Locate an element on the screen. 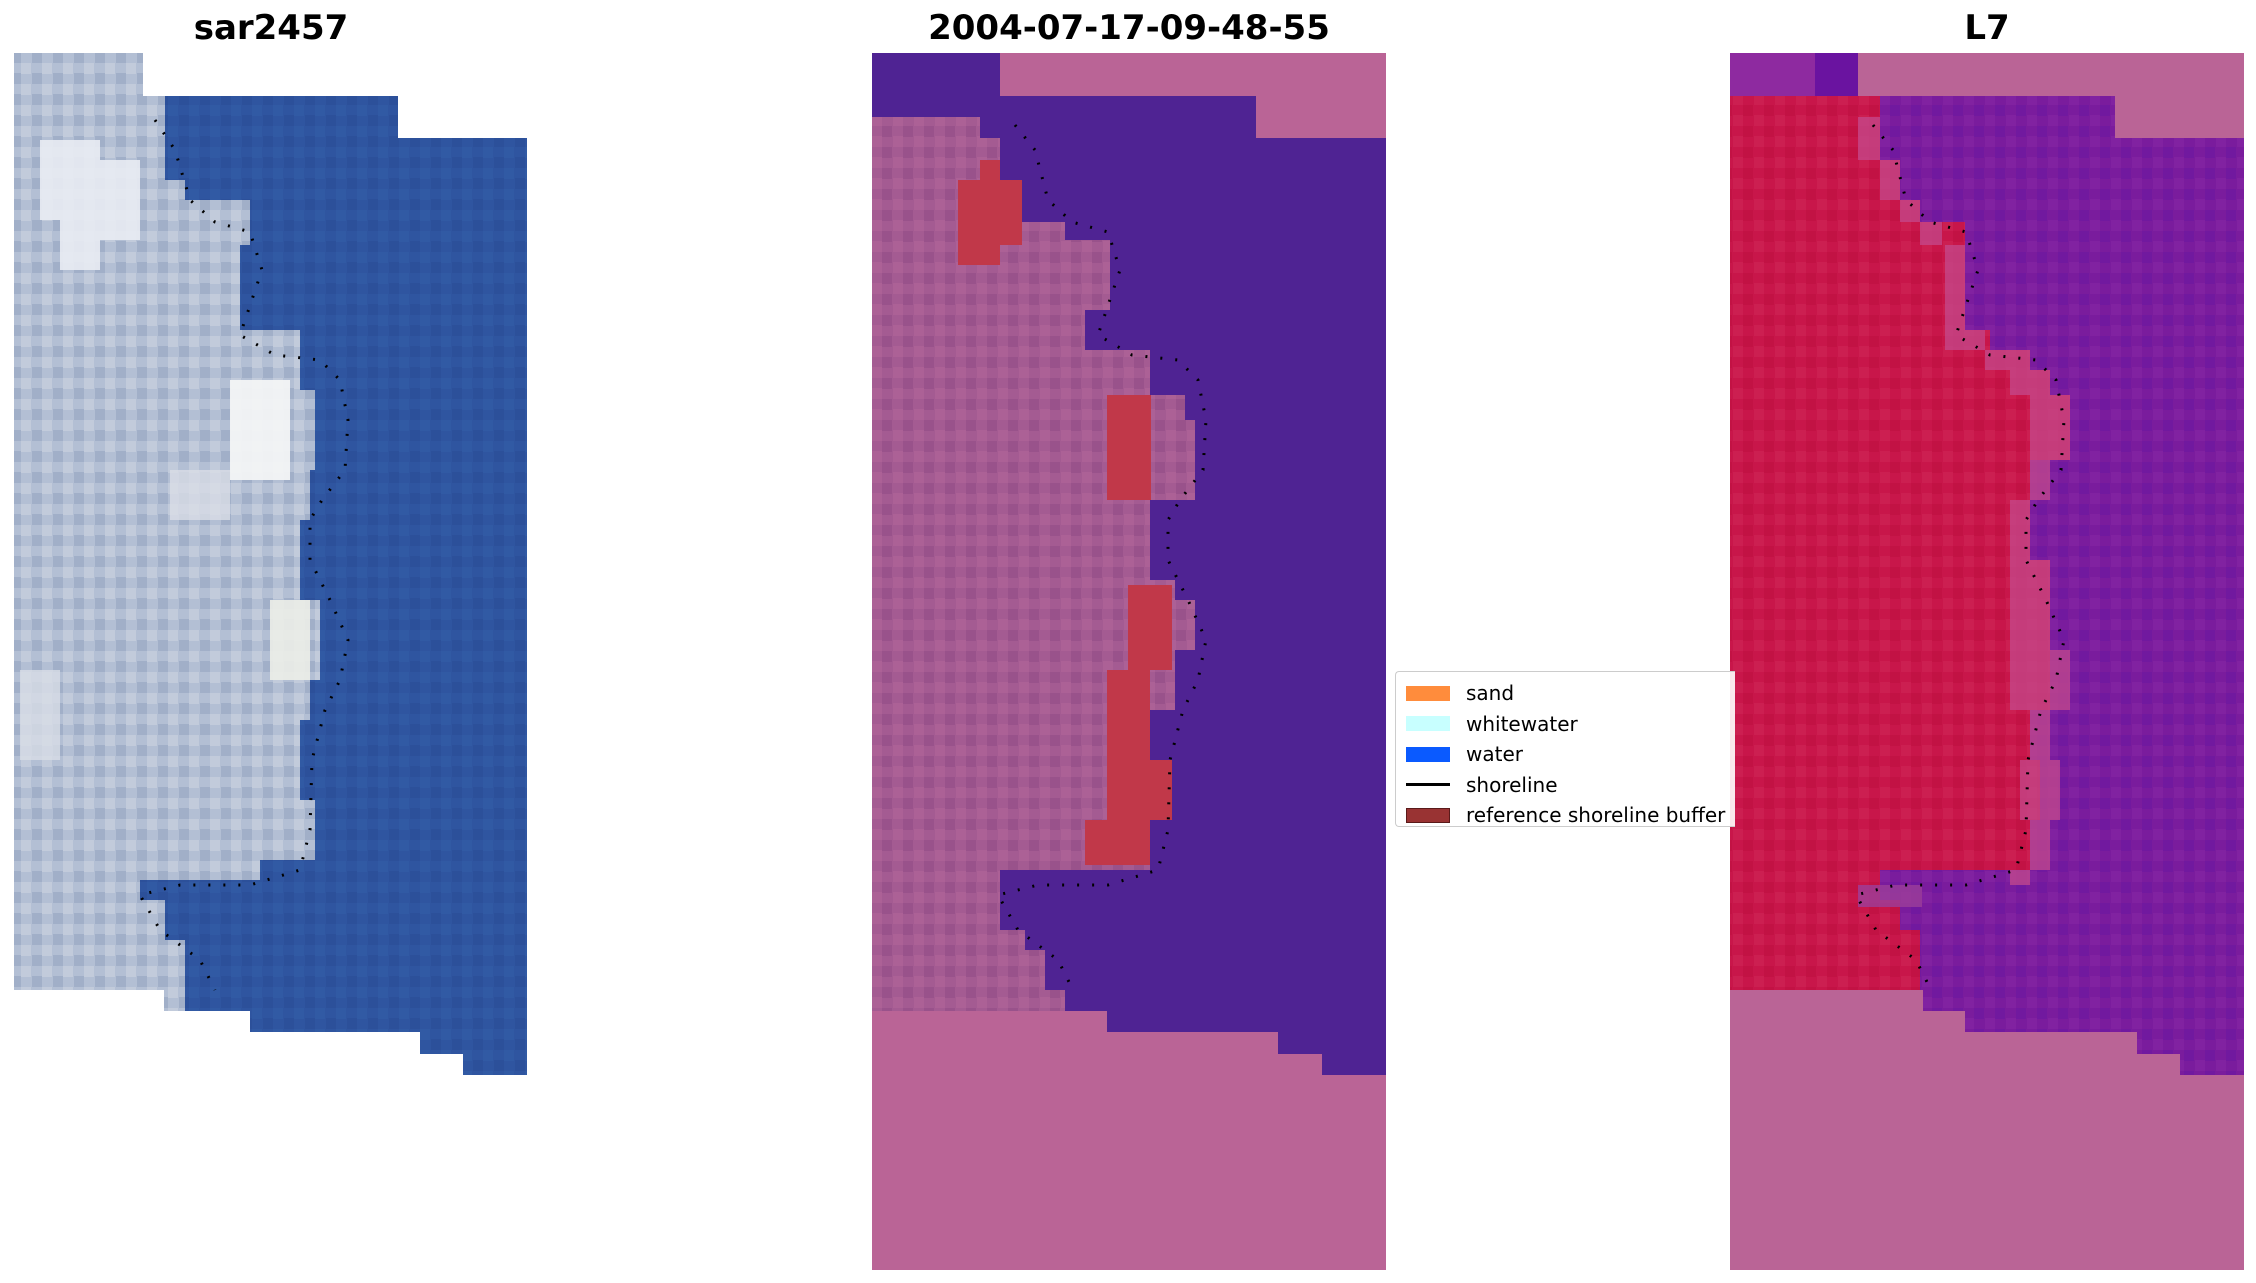 The width and height of the screenshot is (2256, 1283). legend-label: reference shoreline buffer is located at coordinates (1596, 815).